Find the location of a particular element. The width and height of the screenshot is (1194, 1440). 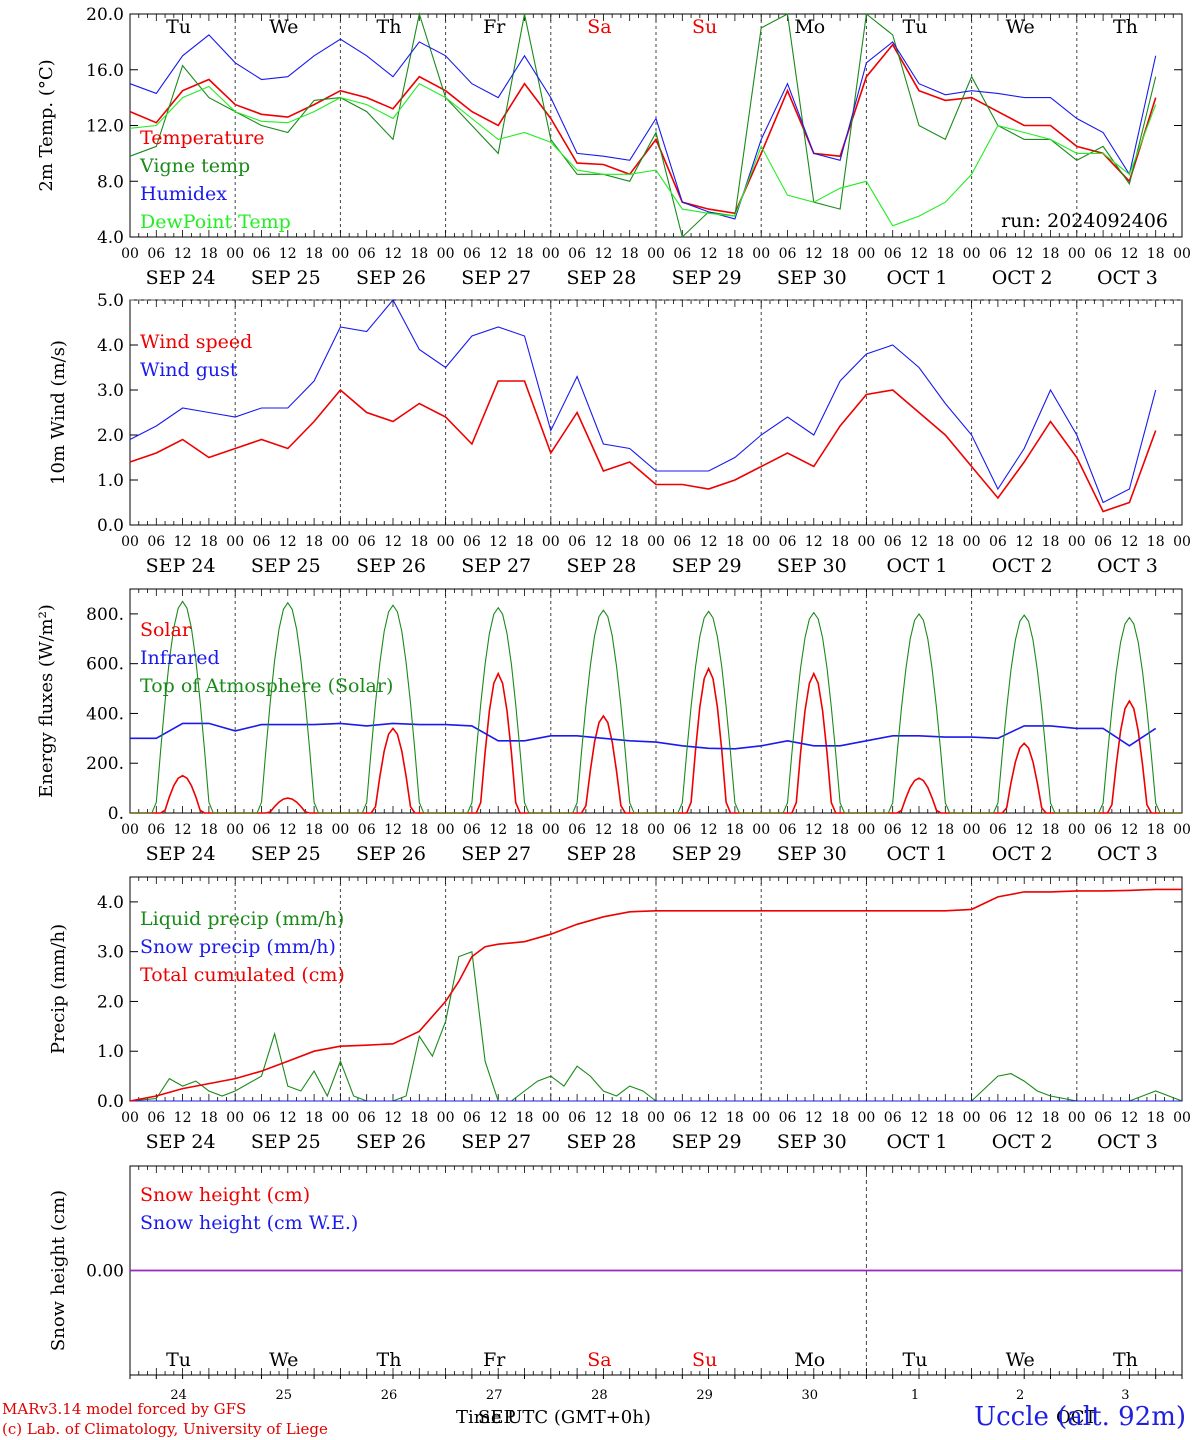

y-axis-label: 10m Wind (m/s) is located at coordinates (58, 412).